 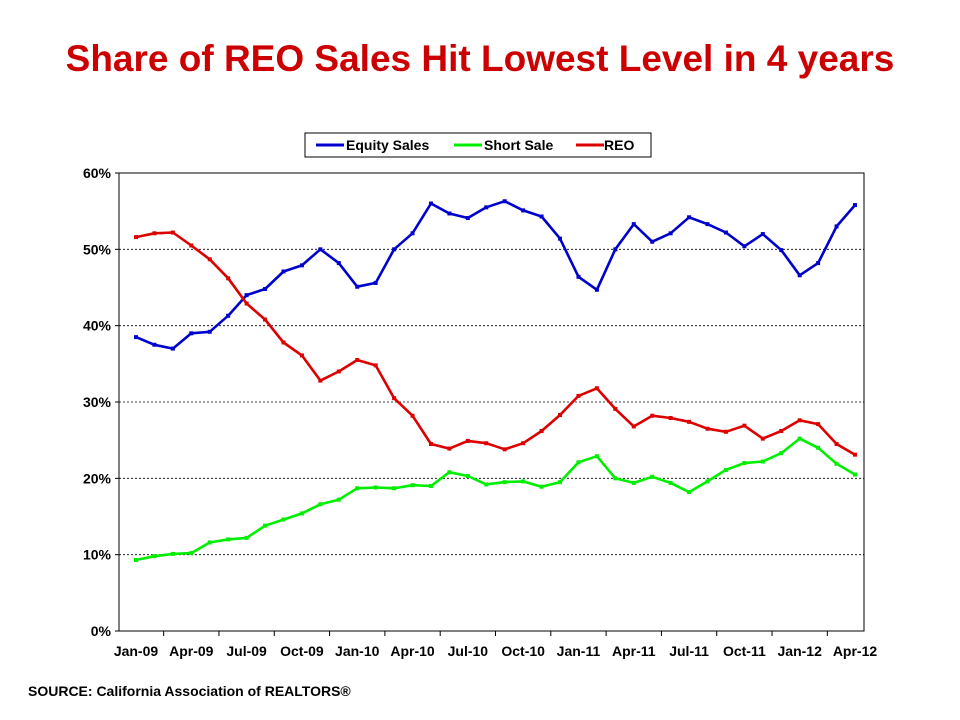 I want to click on series-short-sale, so click(x=495, y=499).